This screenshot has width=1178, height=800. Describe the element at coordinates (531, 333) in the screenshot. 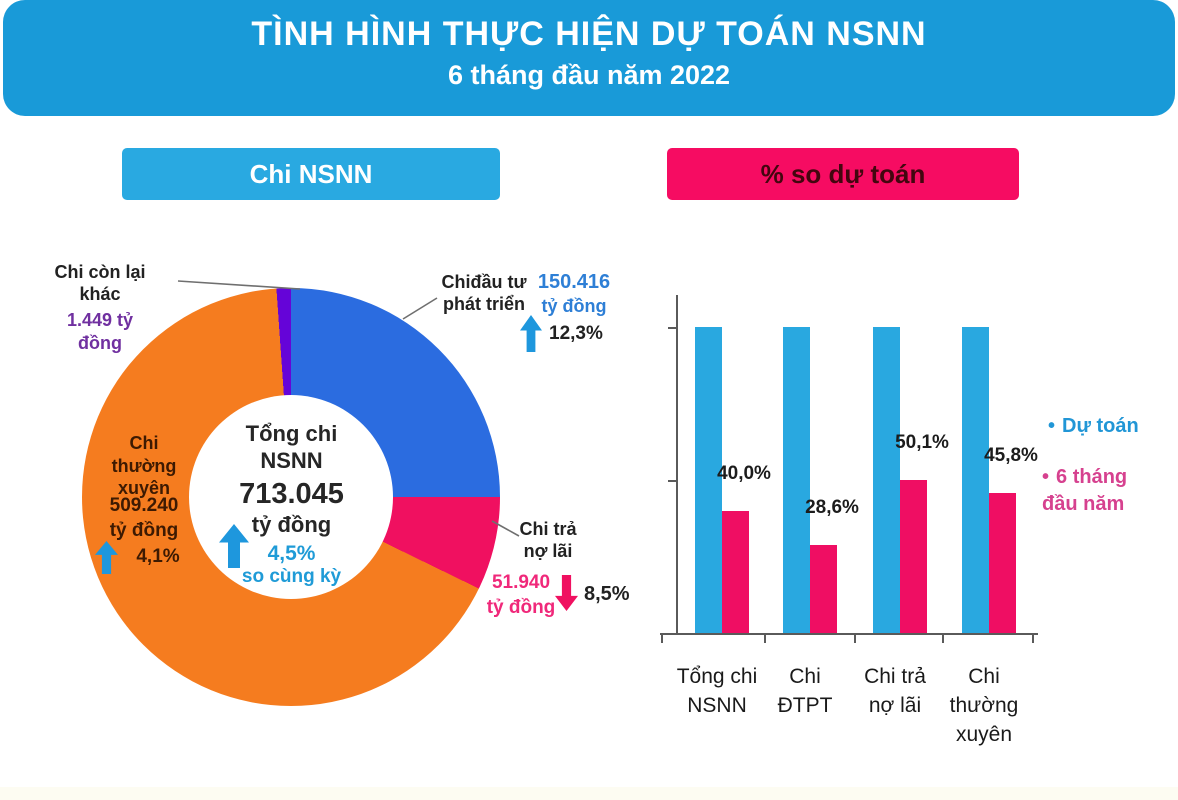

I see `arrow-up-icon` at that location.